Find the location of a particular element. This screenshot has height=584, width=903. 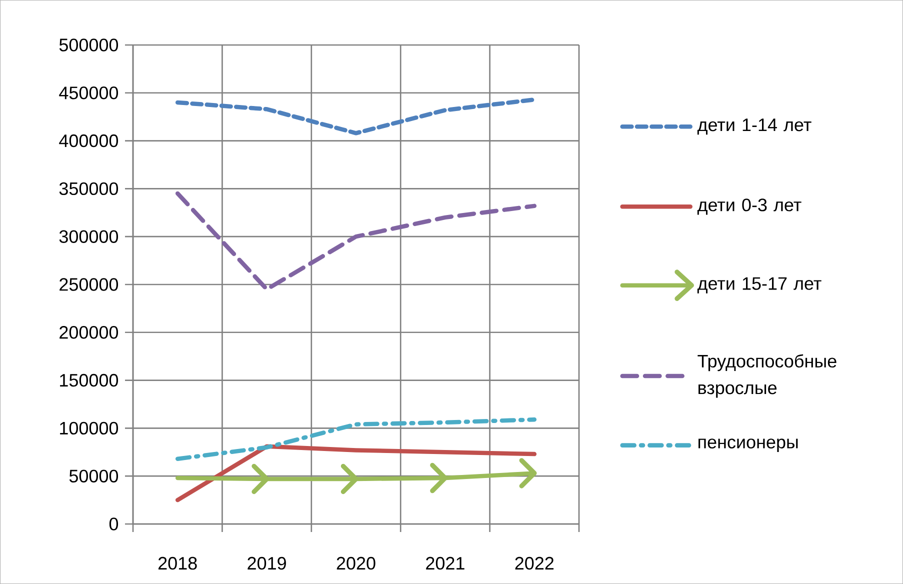

legend-label: дети 15-17 лет is located at coordinates (759, 285).